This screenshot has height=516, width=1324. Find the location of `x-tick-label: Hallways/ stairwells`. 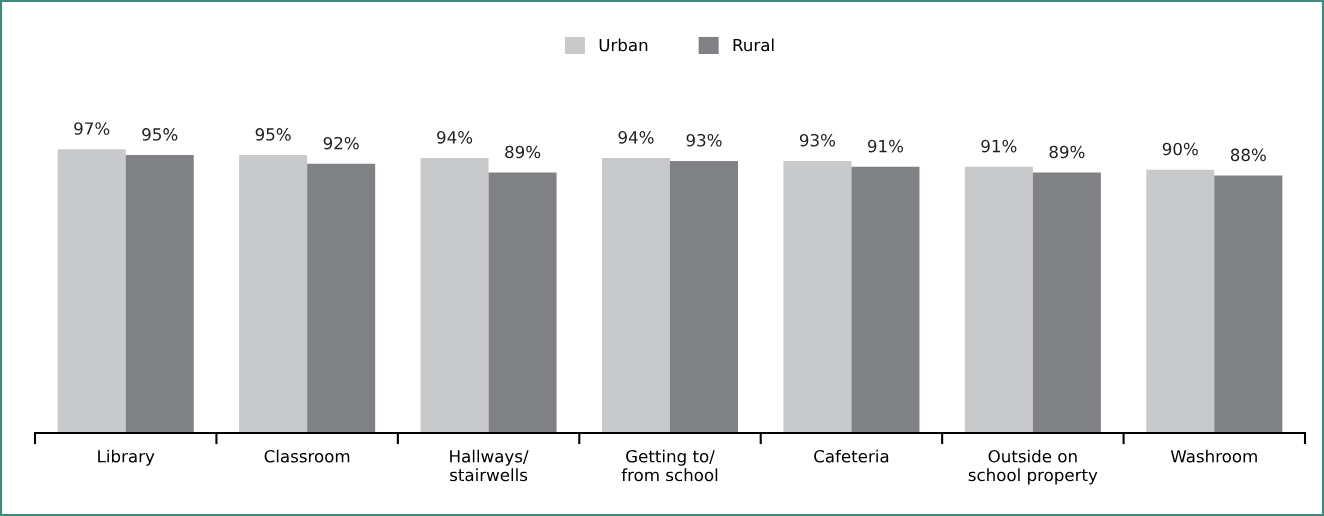

x-tick-label: Hallways/ stairwells is located at coordinates (489, 465).